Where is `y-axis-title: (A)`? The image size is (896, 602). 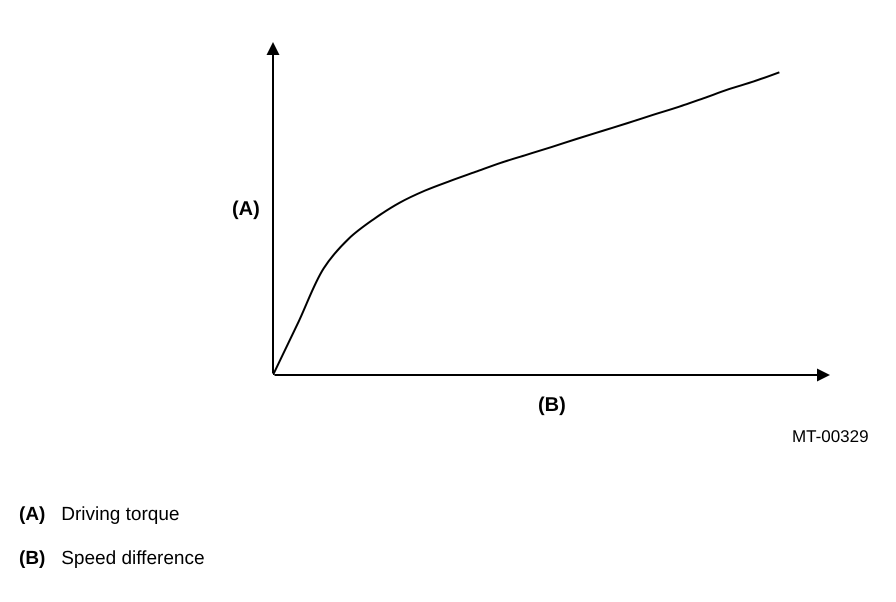
y-axis-title: (A) is located at coordinates (246, 209).